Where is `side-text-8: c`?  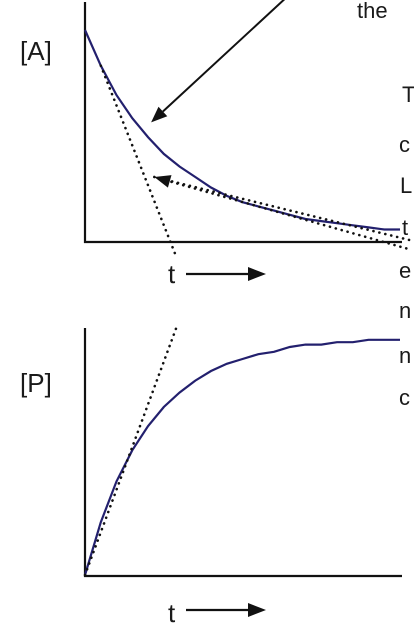 side-text-8: c is located at coordinates (404, 397).